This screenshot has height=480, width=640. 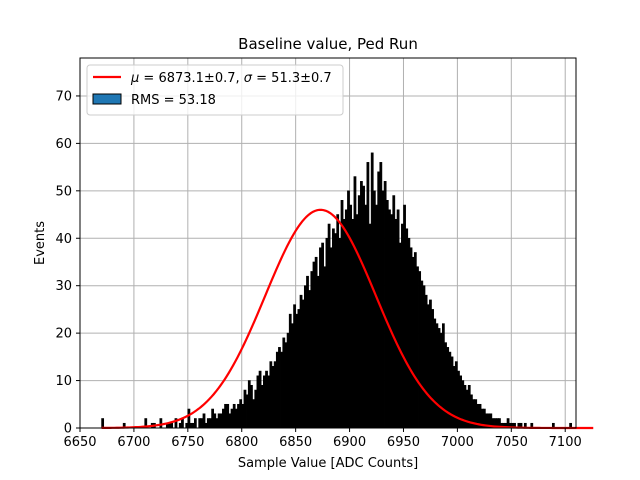 I want to click on y-tick-label: 70, so click(x=63, y=96).